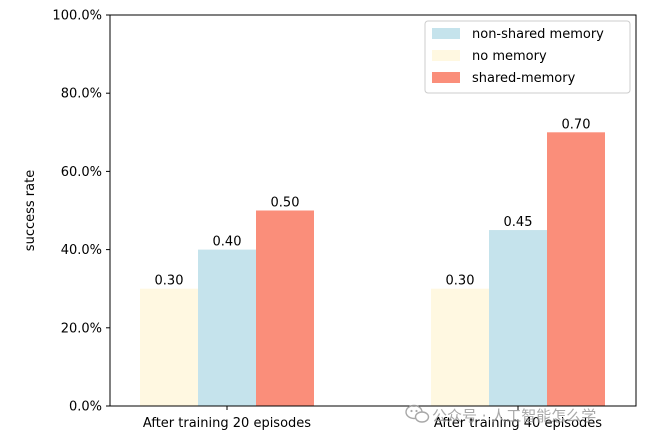 This screenshot has height=445, width=663. I want to click on y-axis-label: success rate, so click(30, 210).